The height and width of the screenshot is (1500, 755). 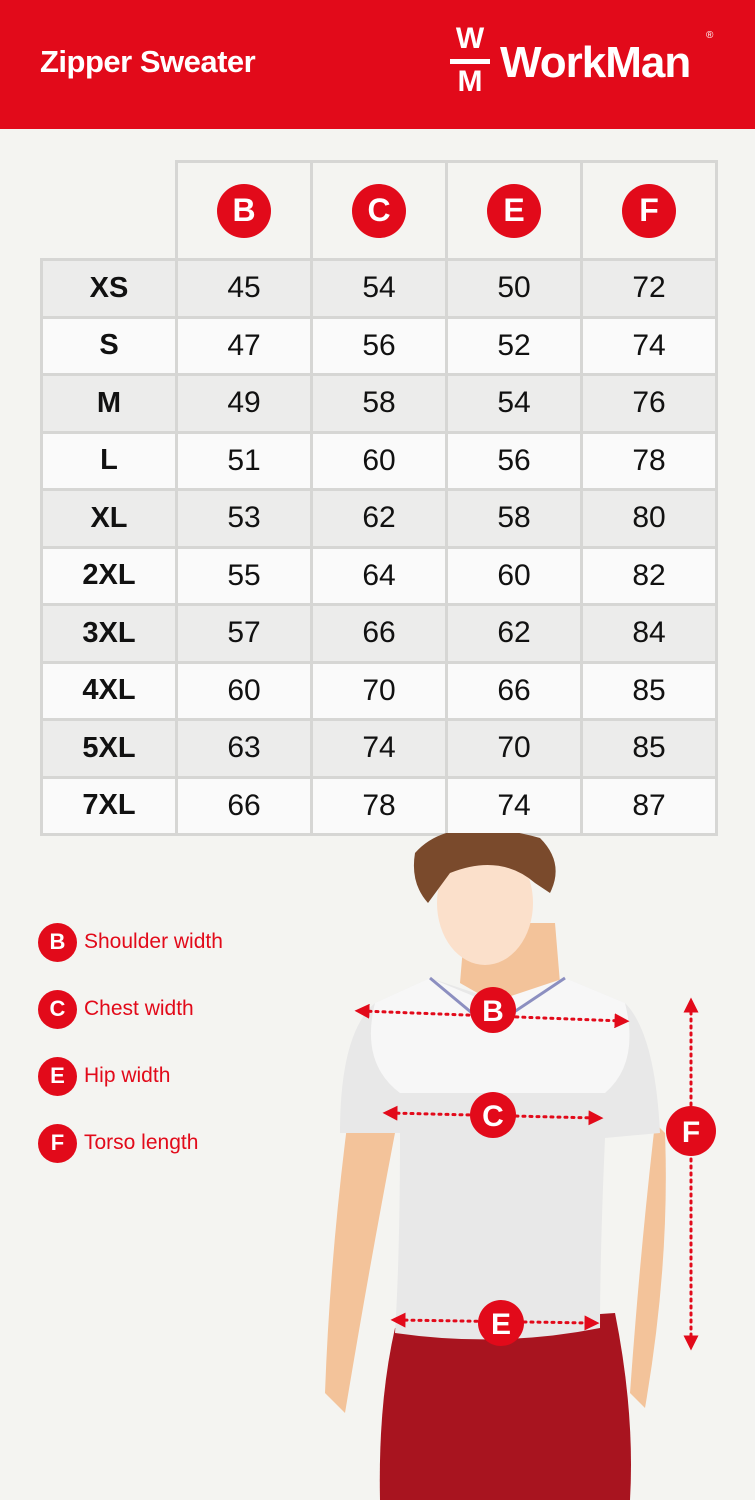 What do you see at coordinates (514, 518) in the screenshot?
I see `value-cell-e: 58` at bounding box center [514, 518].